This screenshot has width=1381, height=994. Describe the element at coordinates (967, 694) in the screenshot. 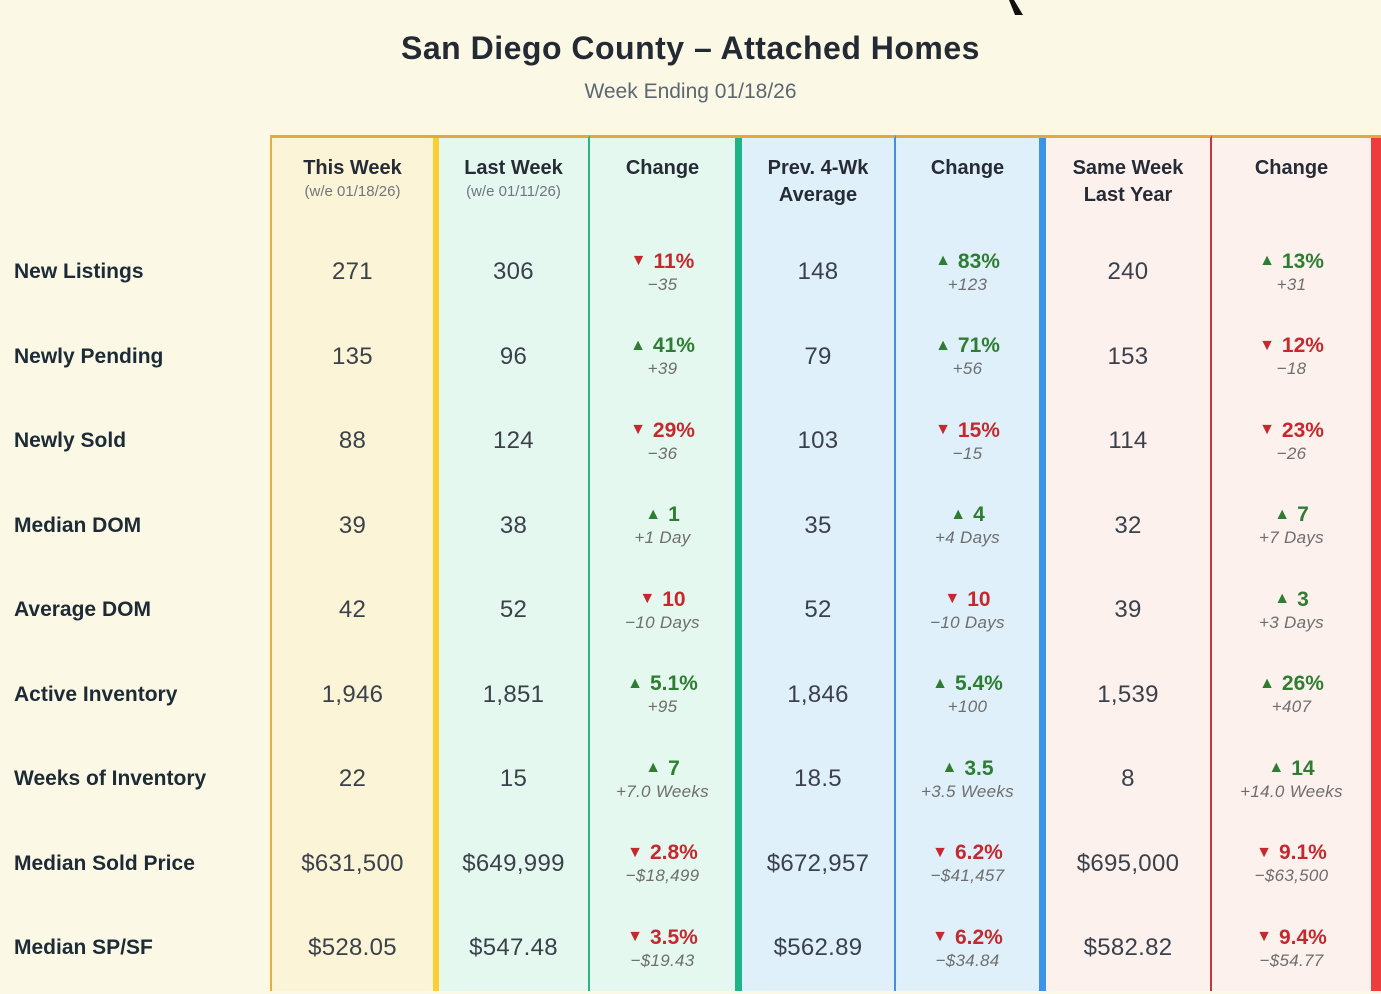

I see `change-vs-4wk-average: ▲ 5.4% +100` at that location.